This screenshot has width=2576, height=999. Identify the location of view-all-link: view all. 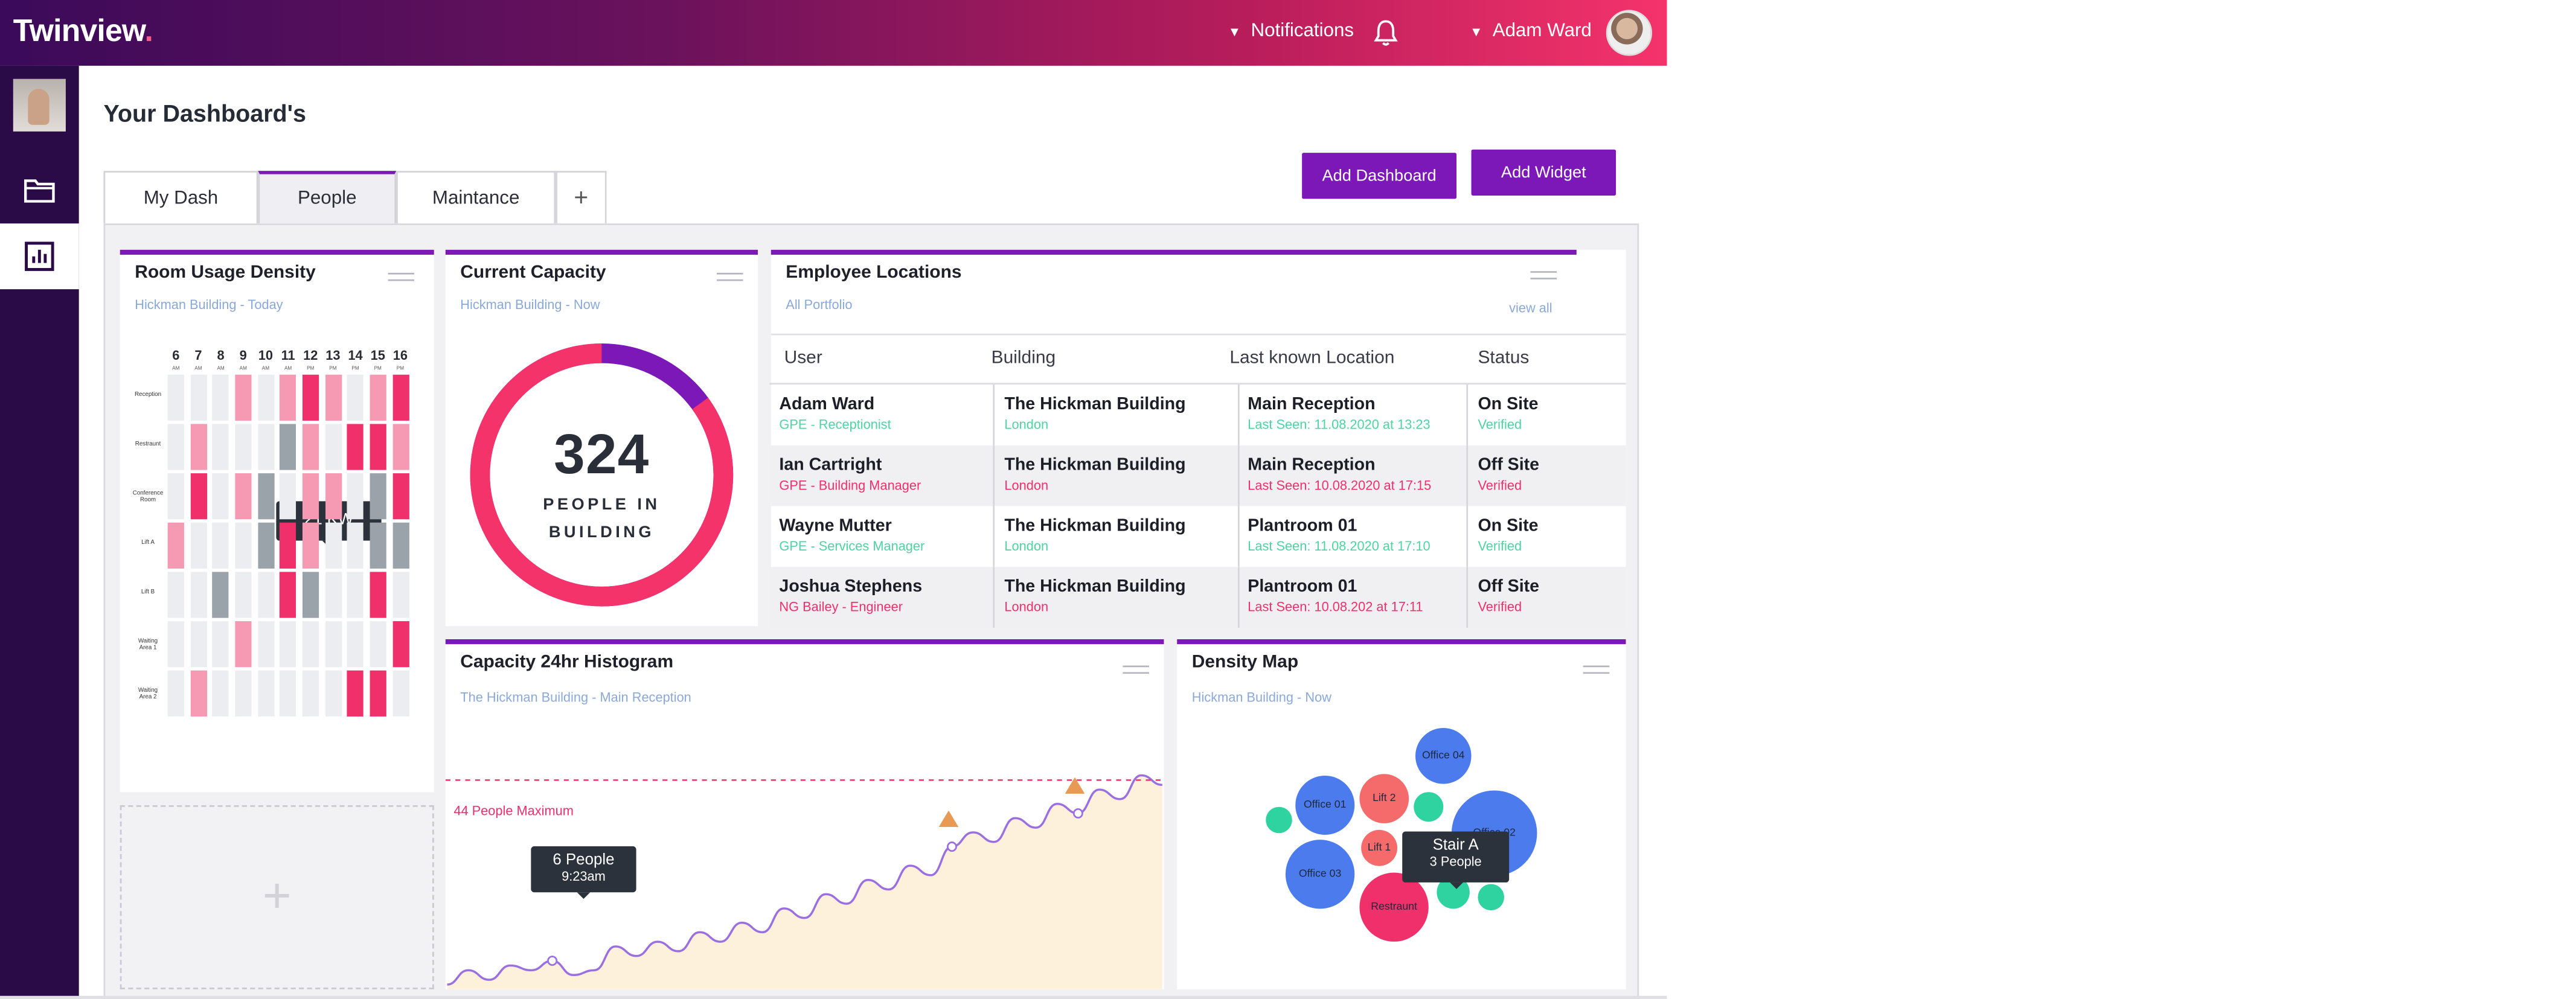
(1530, 309).